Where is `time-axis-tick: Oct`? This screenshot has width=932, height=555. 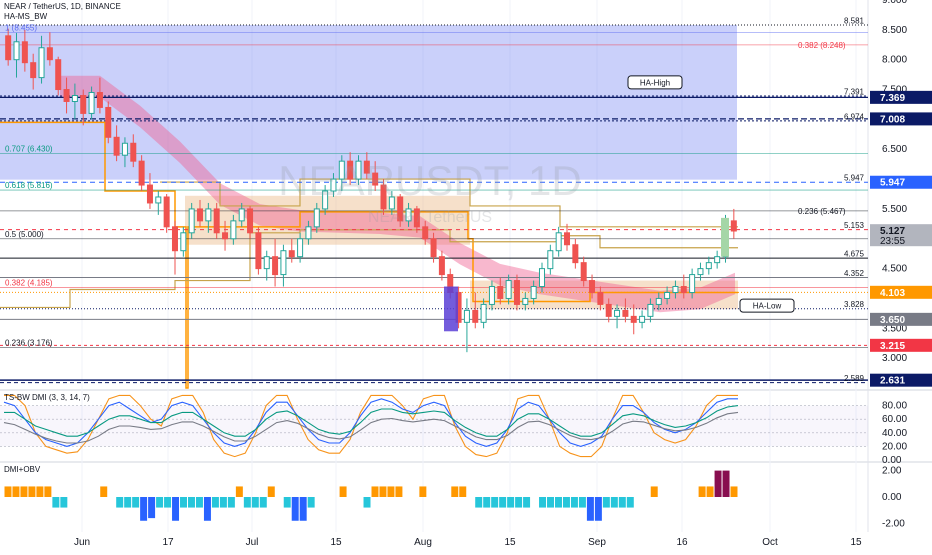 time-axis-tick: Oct is located at coordinates (770, 542).